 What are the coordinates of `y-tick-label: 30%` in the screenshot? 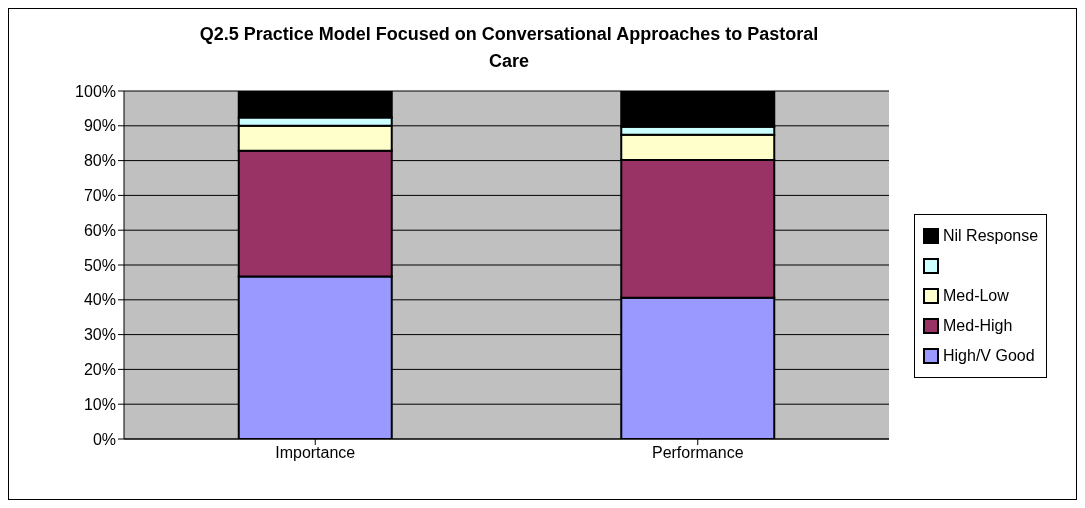 It's located at (99, 335).